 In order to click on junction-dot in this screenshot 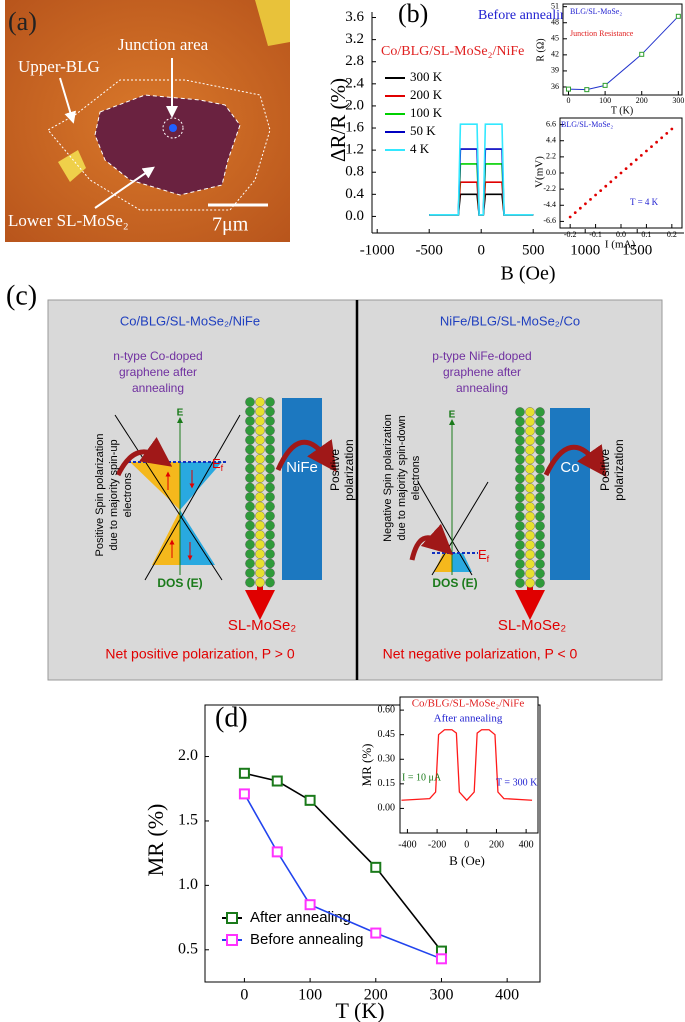, I will do `click(173, 128)`.